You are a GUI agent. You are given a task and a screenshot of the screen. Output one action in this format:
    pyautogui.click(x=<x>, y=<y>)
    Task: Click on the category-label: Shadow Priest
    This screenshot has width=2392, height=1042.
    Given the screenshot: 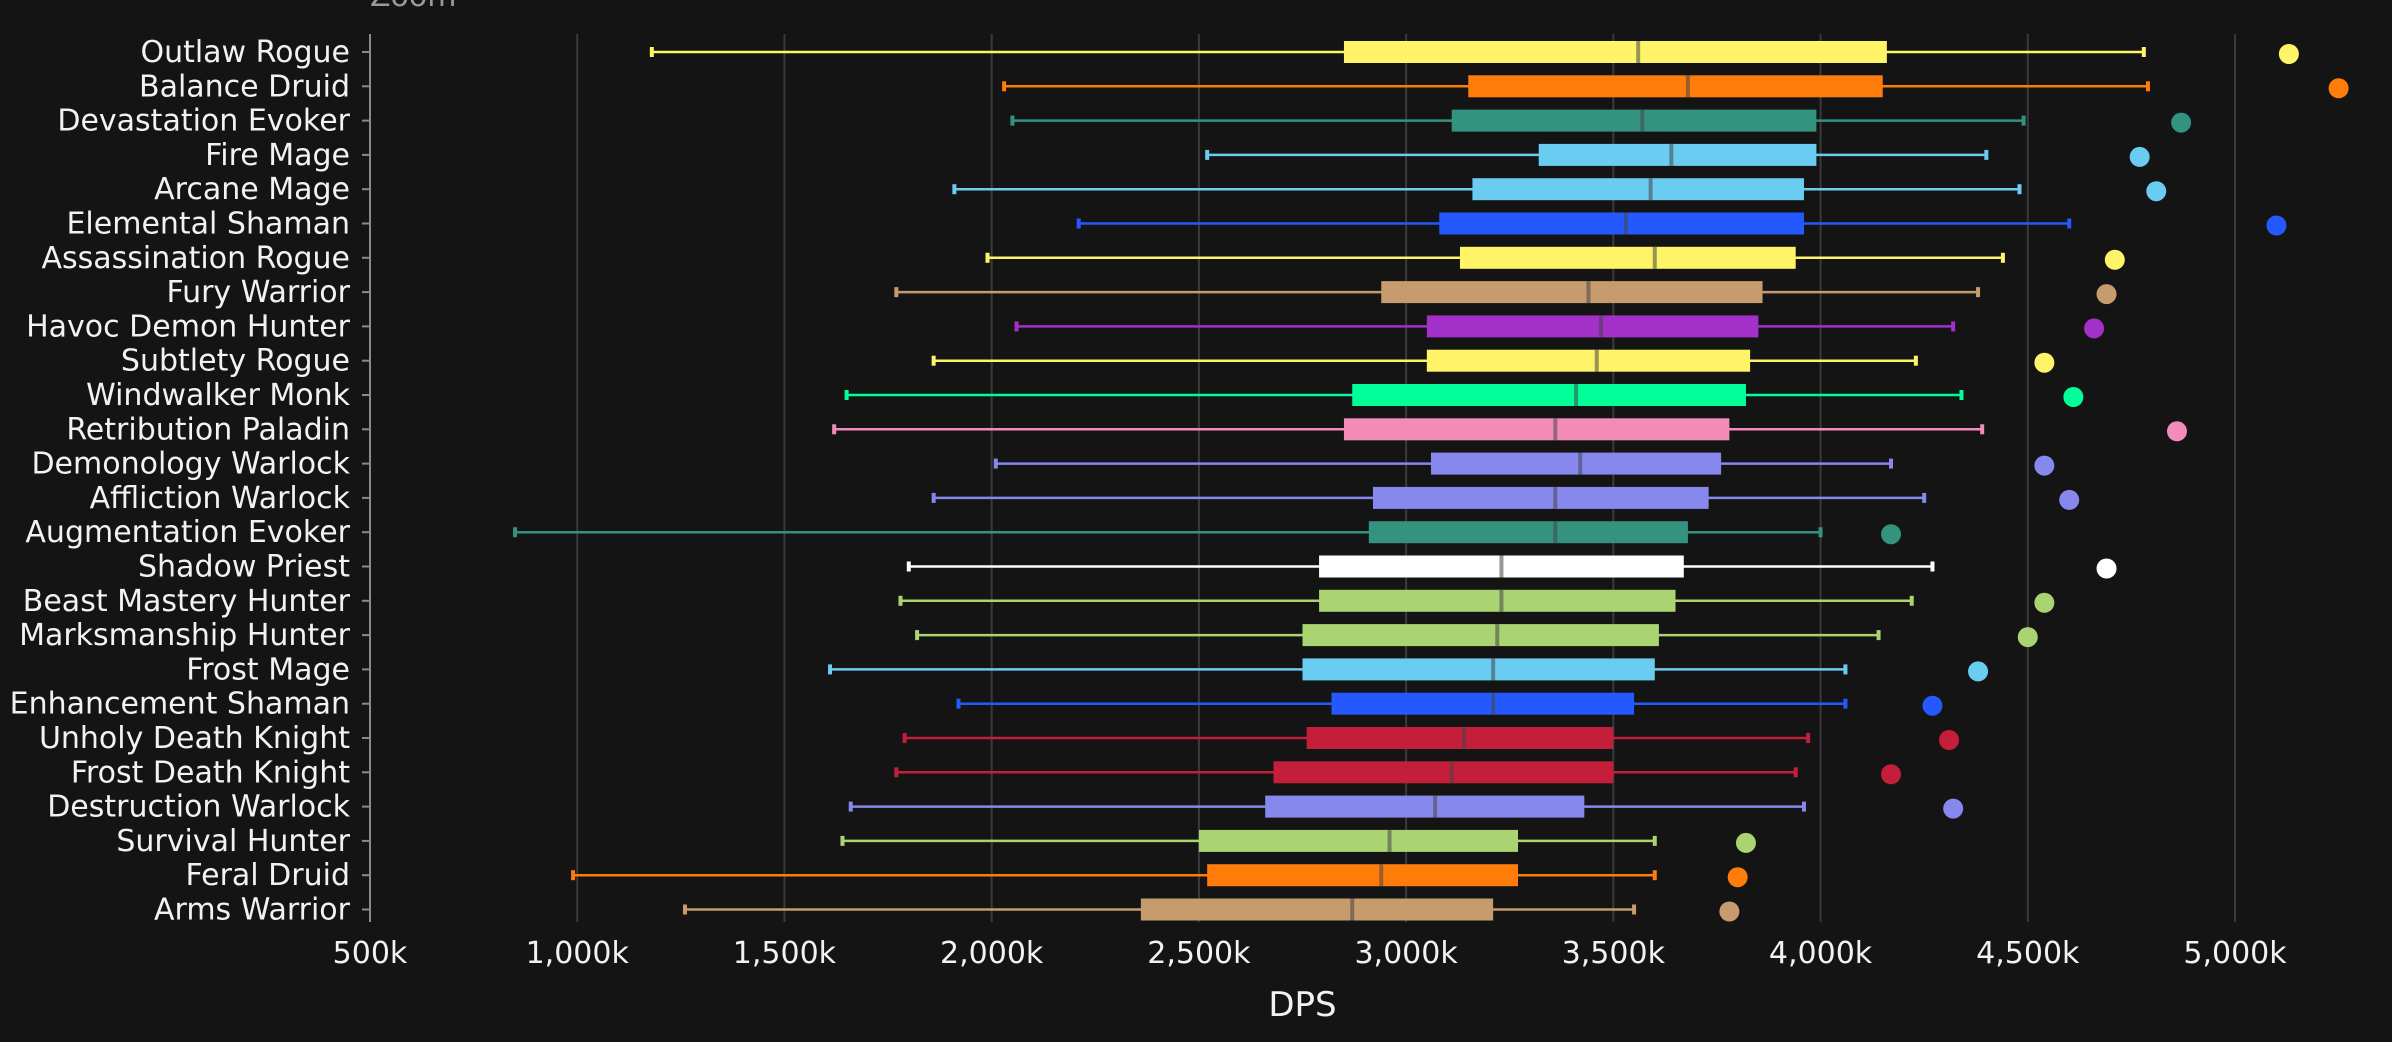 What is the action you would take?
    pyautogui.click(x=244, y=567)
    